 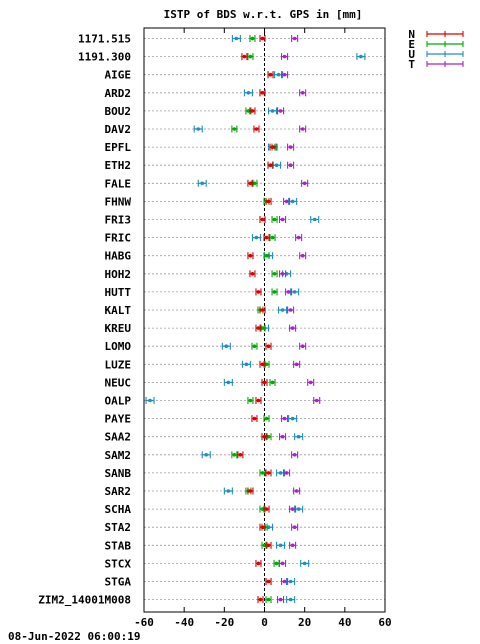 I want to click on station-label: SAR2, so click(x=118, y=491).